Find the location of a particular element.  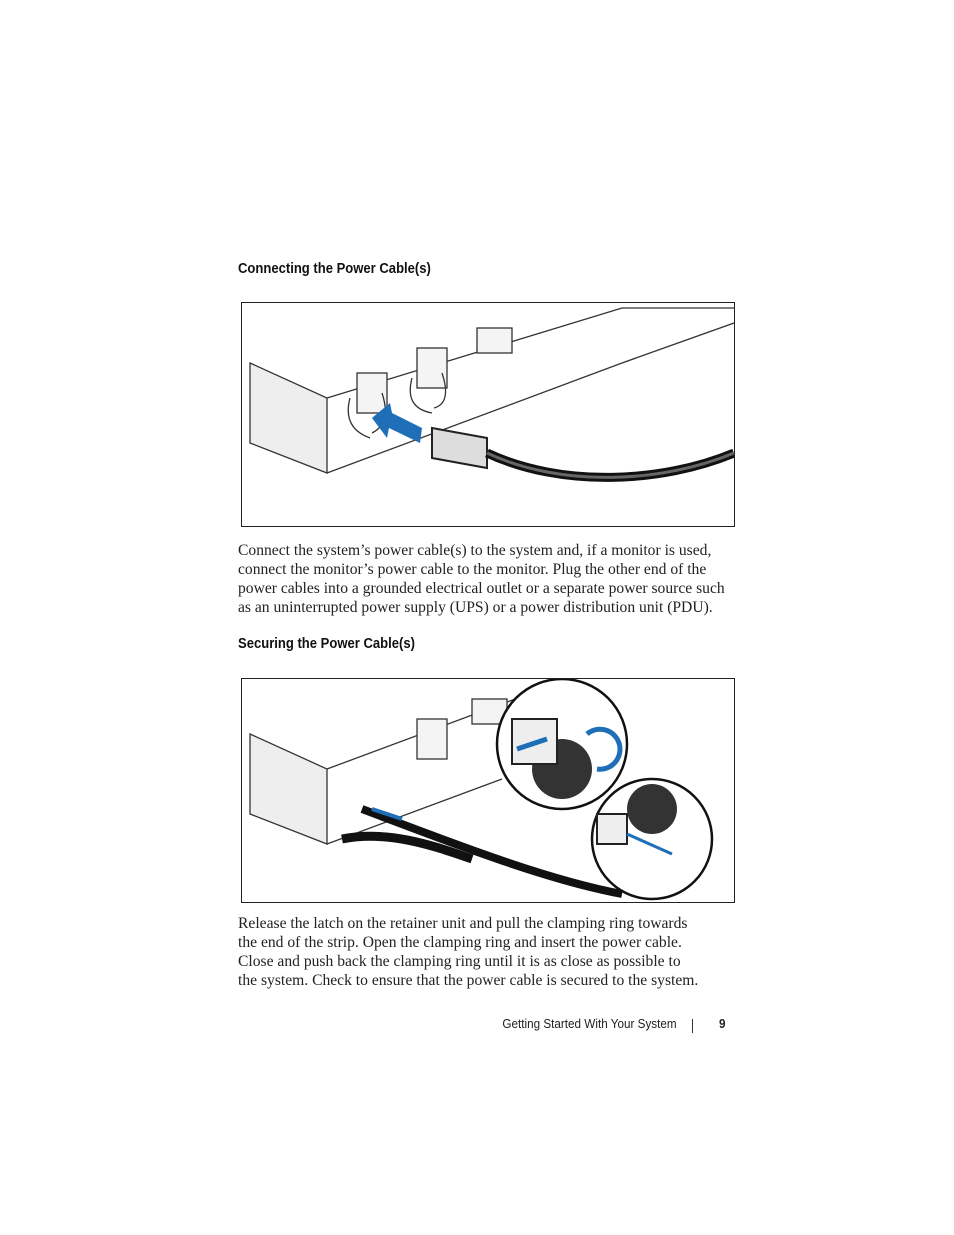

heading: Connecting the Power Cable(s) is located at coordinates (334, 269).